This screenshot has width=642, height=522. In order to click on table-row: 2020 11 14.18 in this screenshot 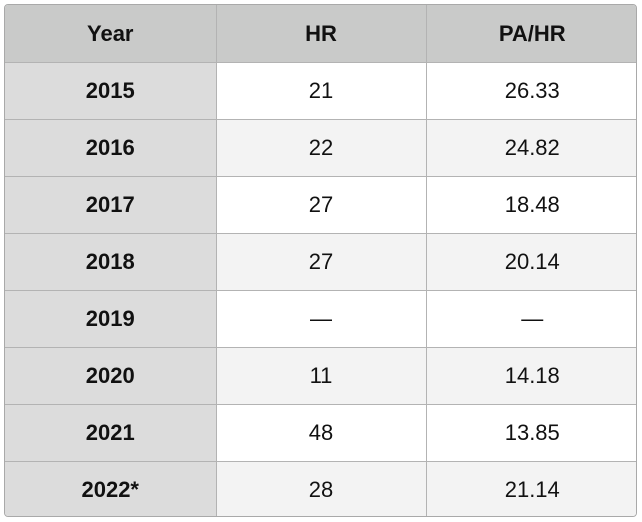, I will do `click(320, 376)`.